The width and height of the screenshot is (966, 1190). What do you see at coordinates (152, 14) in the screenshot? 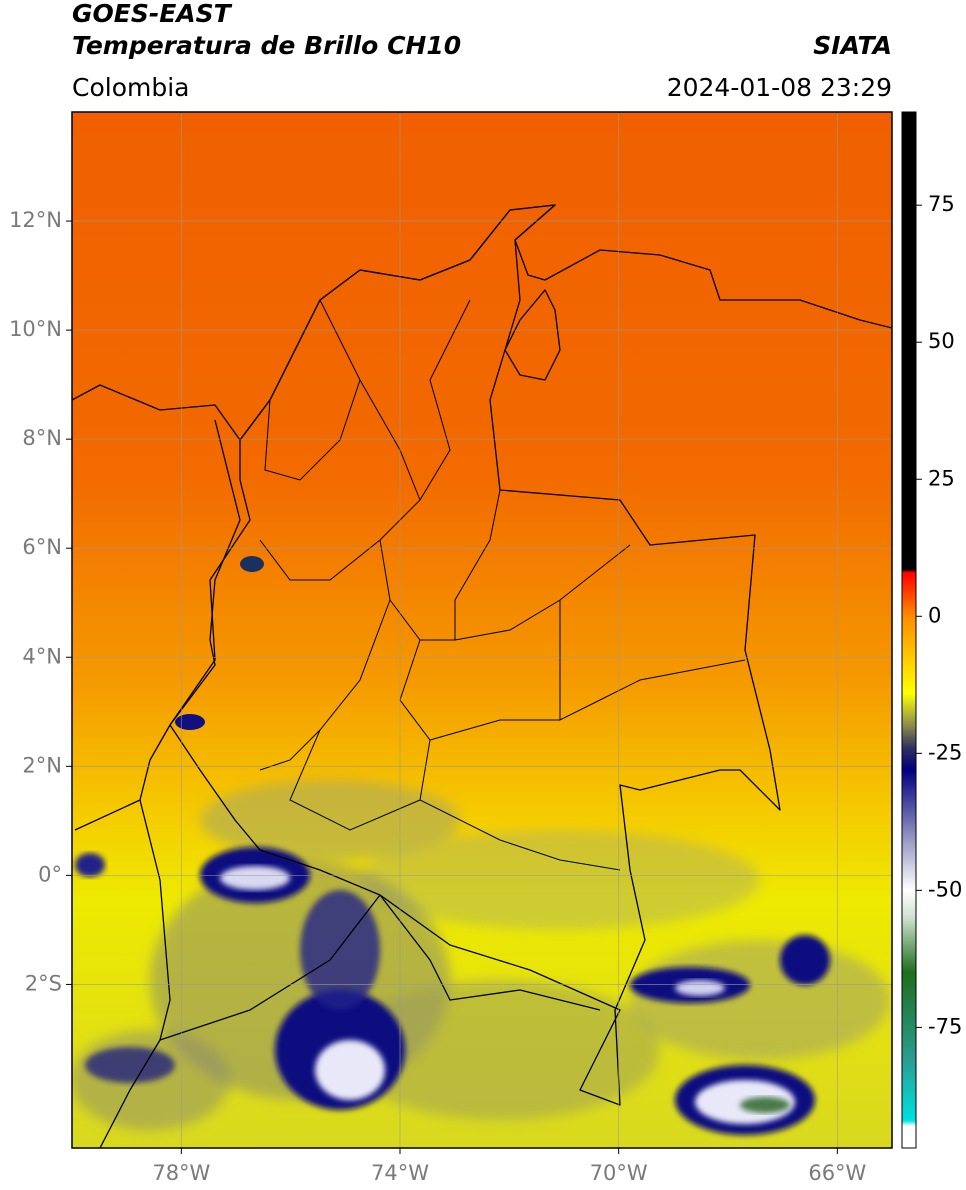
I see `satellite-title: GOES-EAST` at bounding box center [152, 14].